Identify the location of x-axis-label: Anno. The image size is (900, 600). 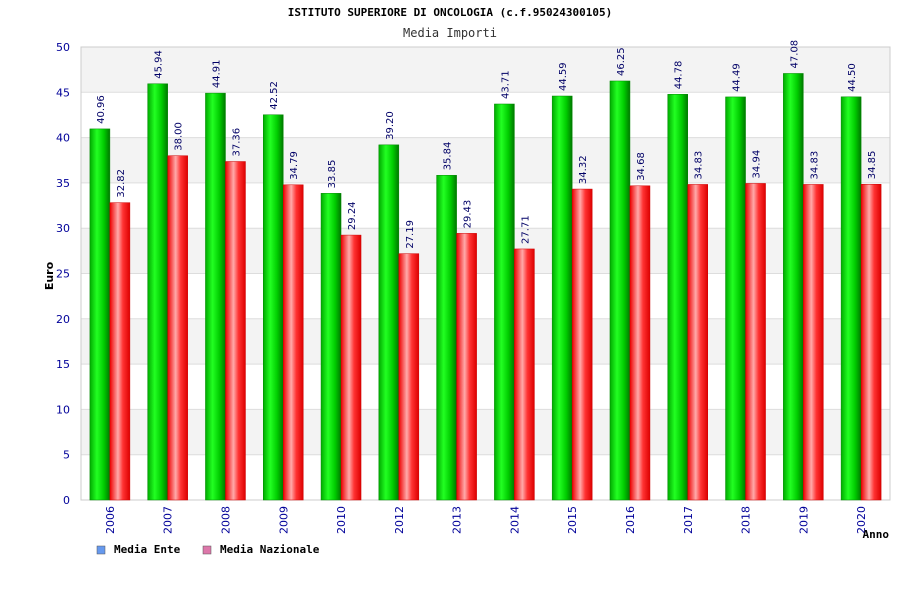
(876, 534).